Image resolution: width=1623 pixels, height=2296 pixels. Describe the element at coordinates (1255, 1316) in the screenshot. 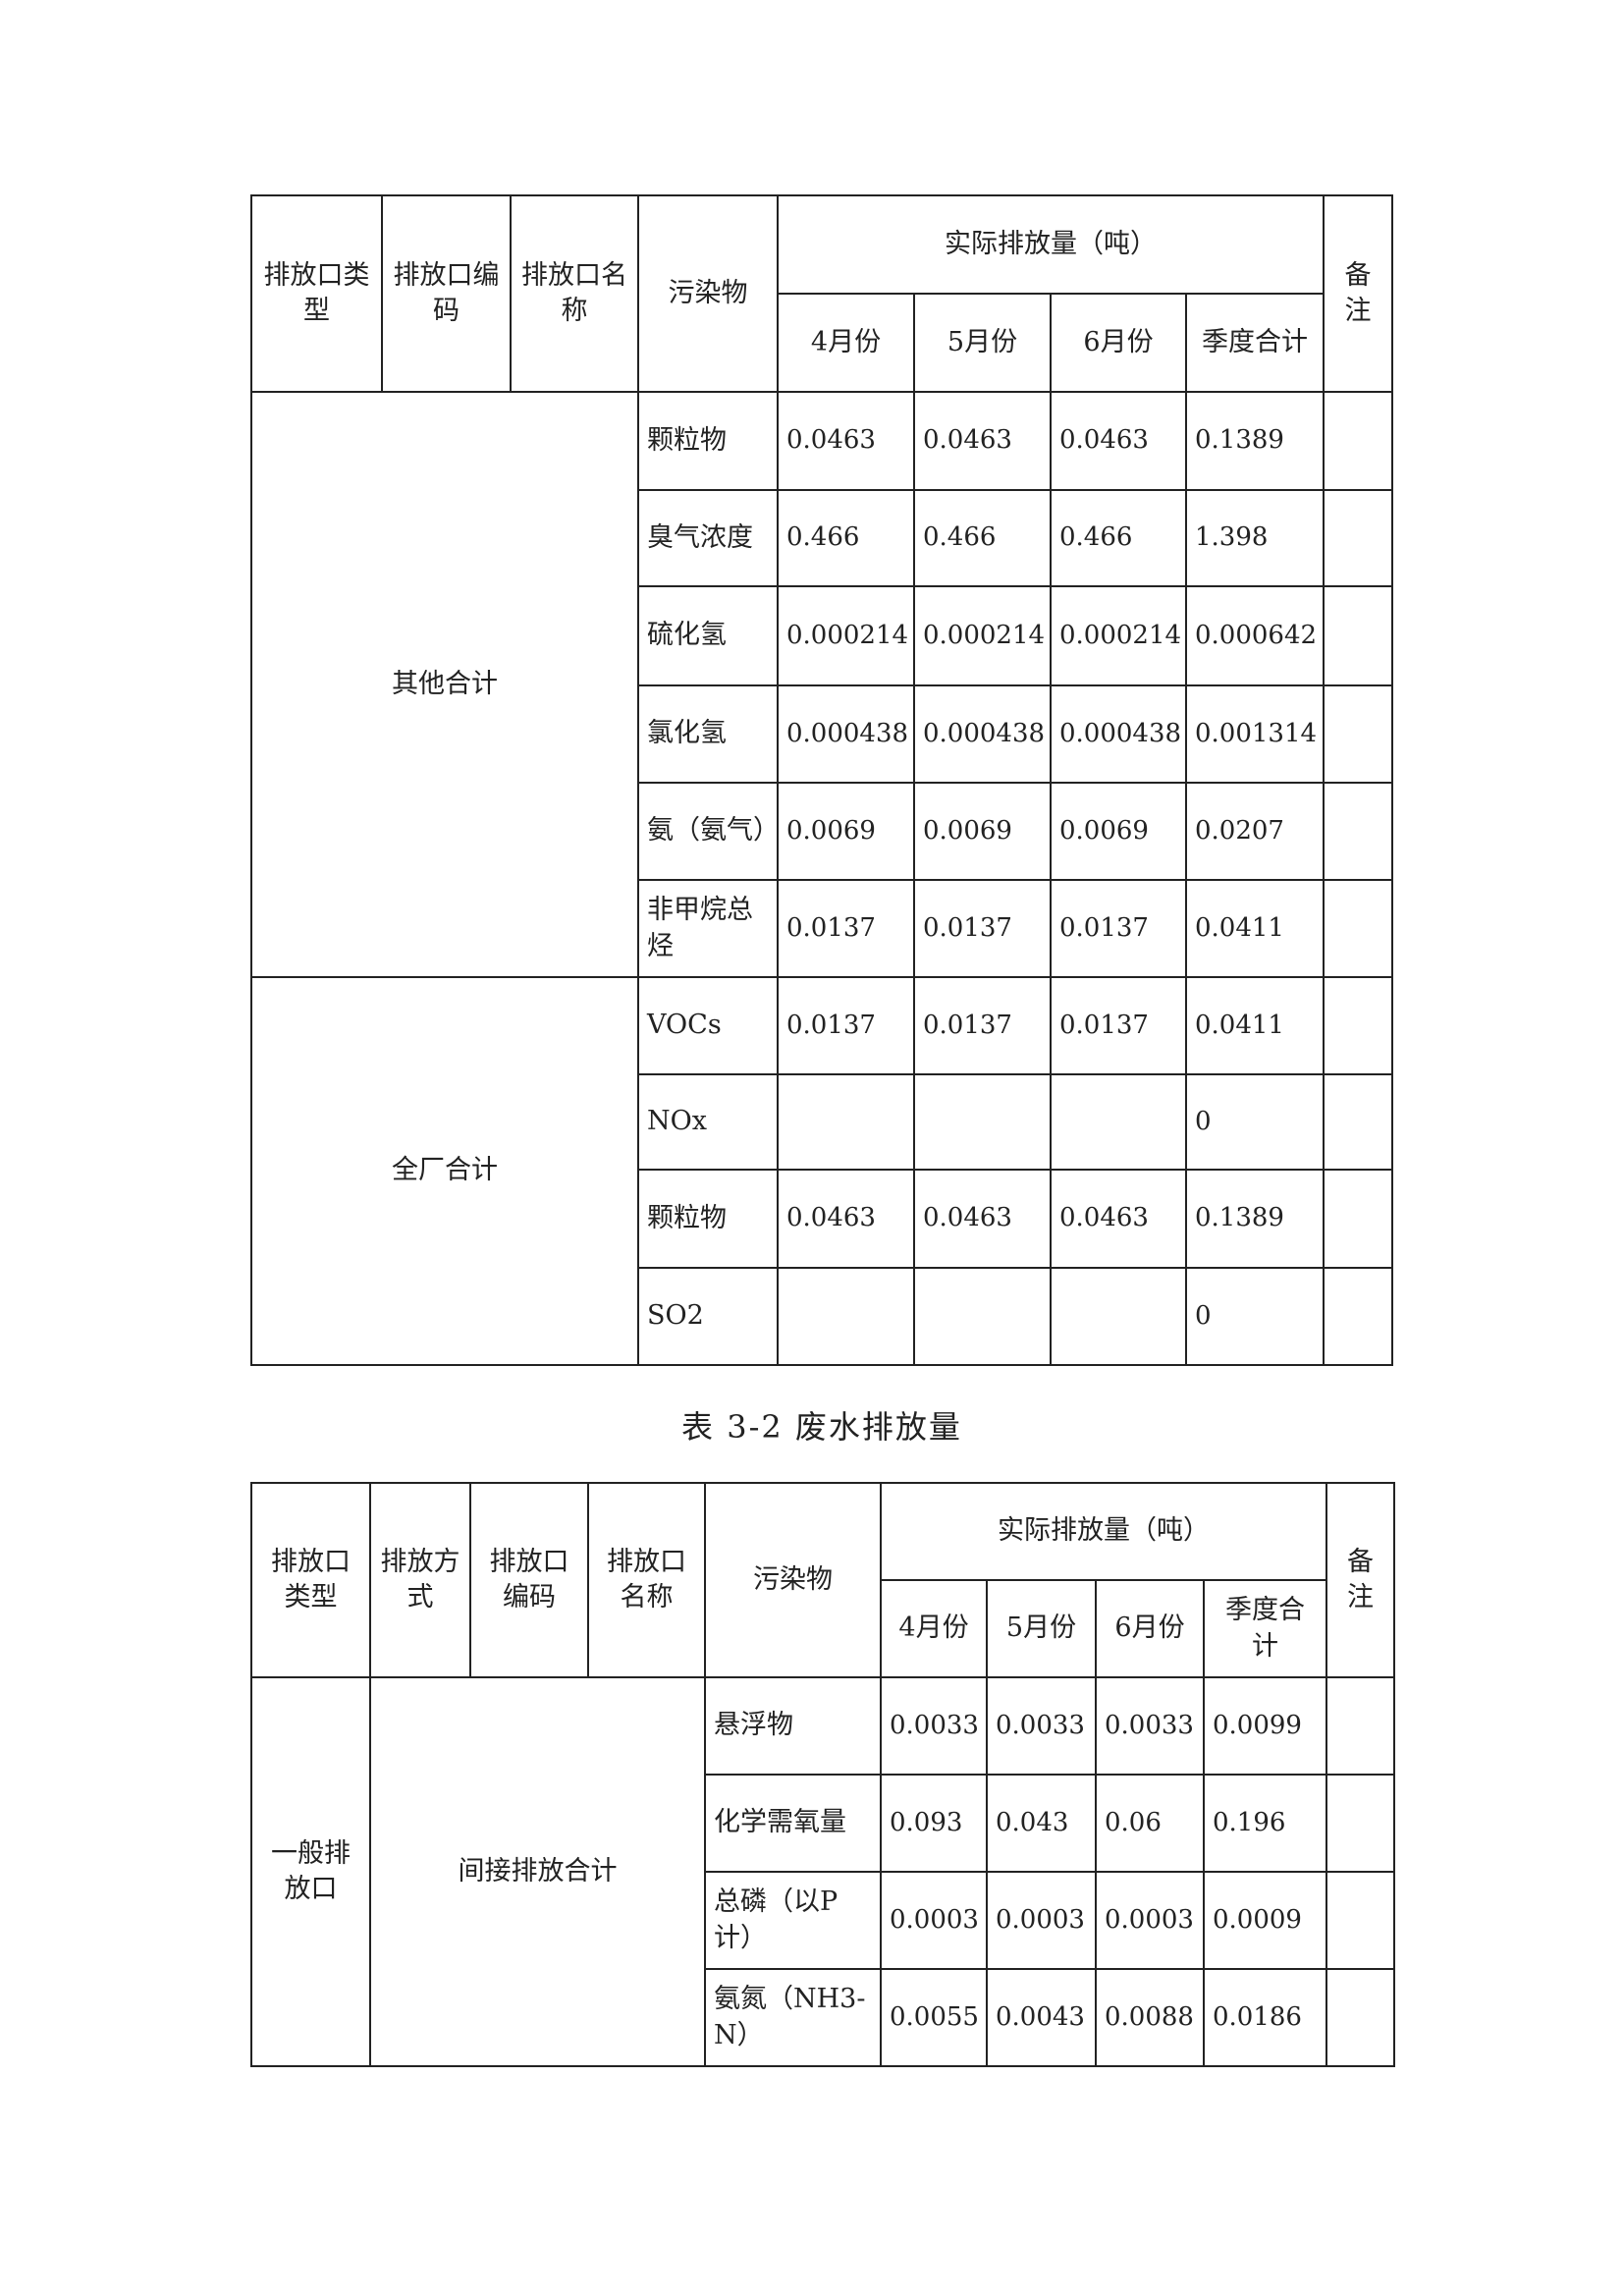

I see `emission-value: 0` at that location.